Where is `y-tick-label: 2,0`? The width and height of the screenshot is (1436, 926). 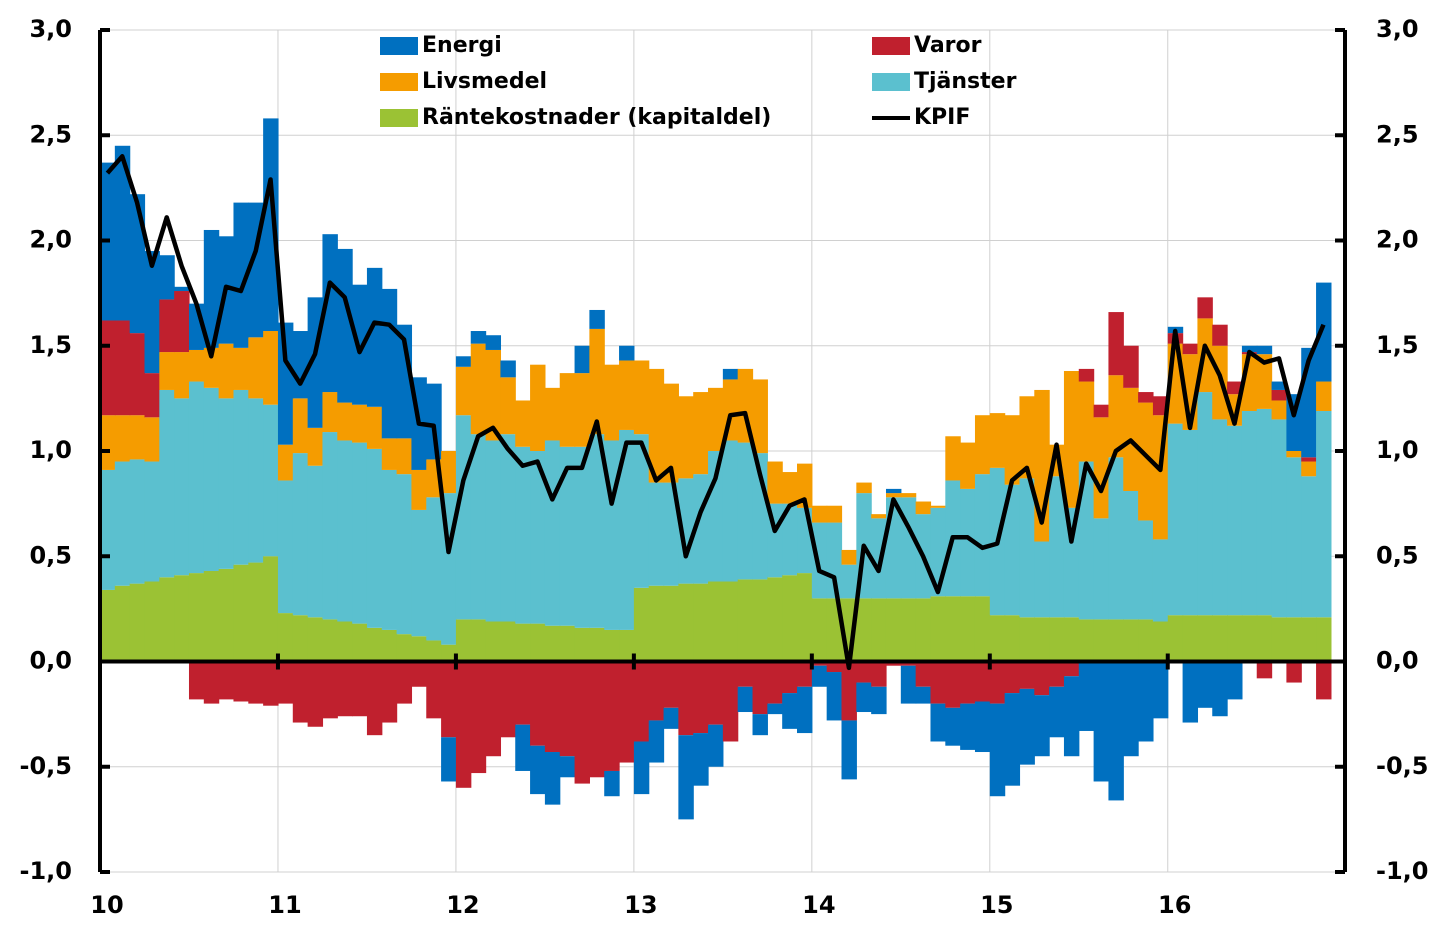
y-tick-label: 2,0 is located at coordinates (50, 240).